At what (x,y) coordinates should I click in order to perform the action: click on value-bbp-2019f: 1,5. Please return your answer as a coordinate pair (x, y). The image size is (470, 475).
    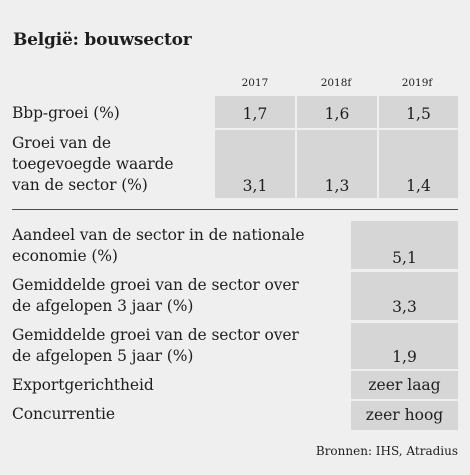
    Looking at the image, I should click on (418, 114).